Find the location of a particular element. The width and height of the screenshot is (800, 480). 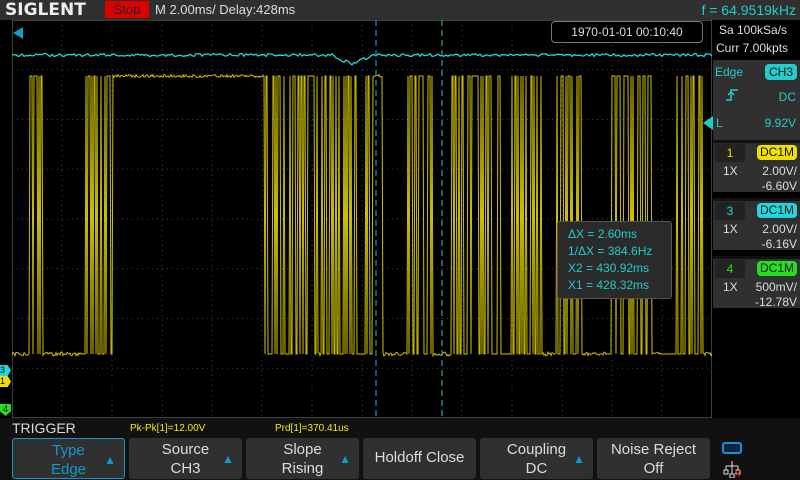

softkey-label: Holdoff Close is located at coordinates (419, 457).